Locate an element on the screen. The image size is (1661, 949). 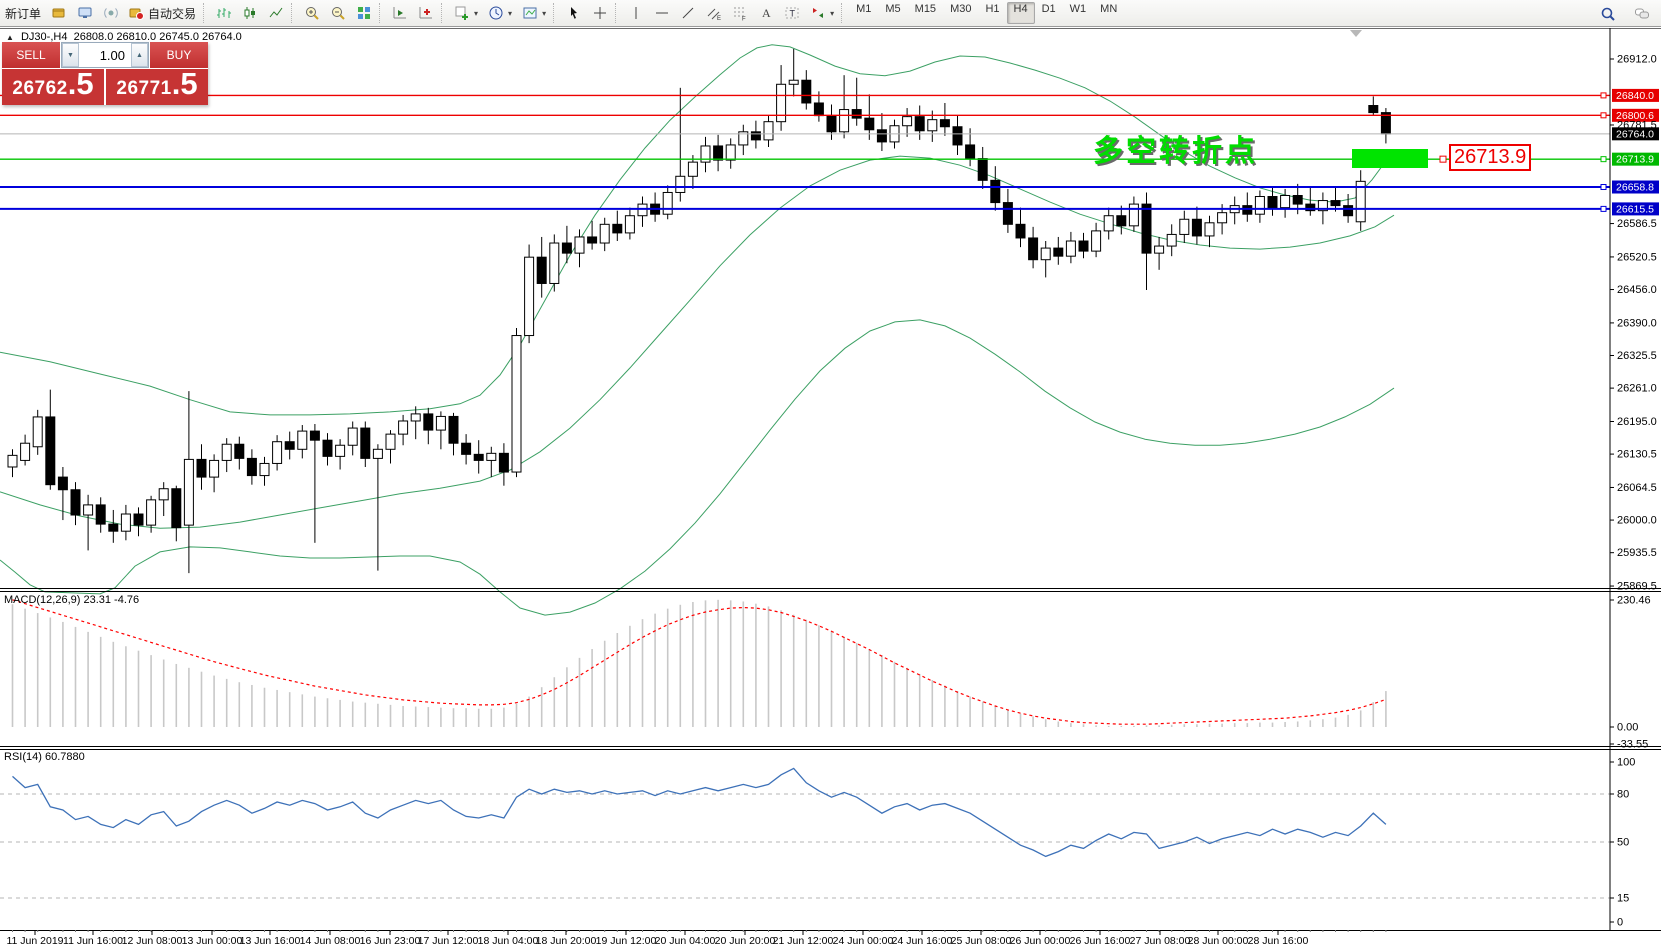
axis-tick-label: 26130.5 is located at coordinates (1637, 455).